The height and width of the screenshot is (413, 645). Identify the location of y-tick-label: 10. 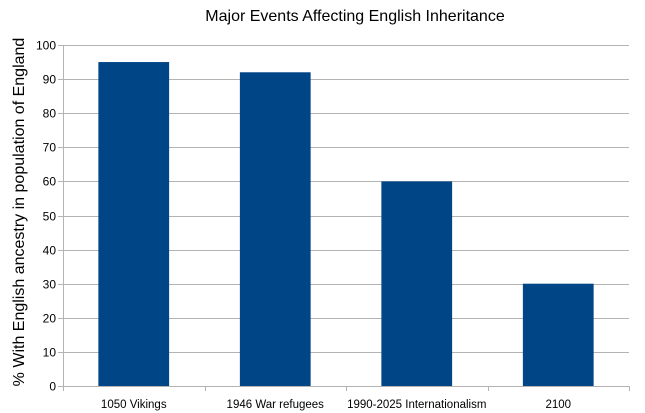
(50, 353).